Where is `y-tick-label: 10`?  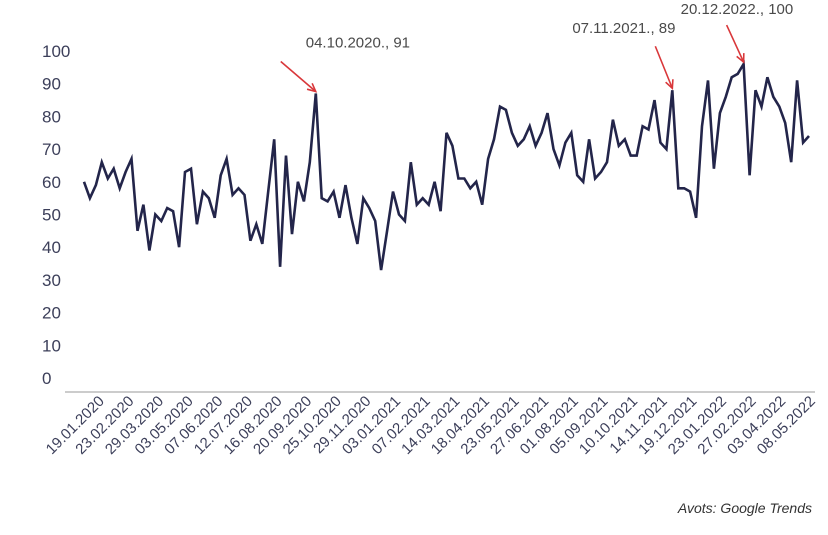
y-tick-label: 10 is located at coordinates (51, 345).